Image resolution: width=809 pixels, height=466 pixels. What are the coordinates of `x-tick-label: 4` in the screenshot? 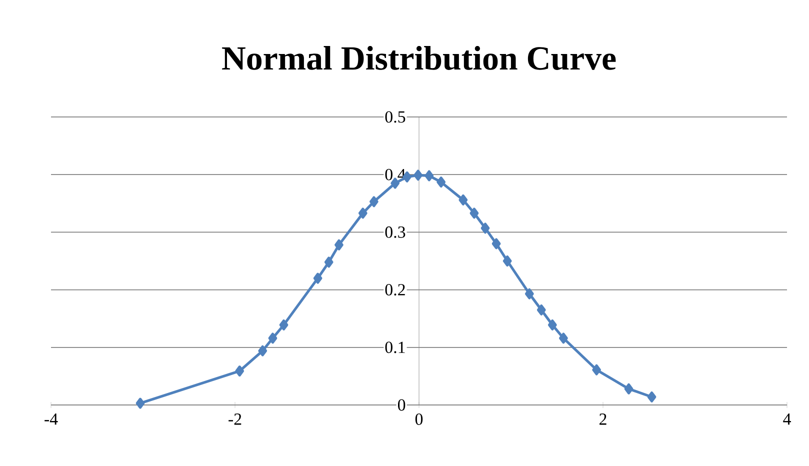 It's located at (787, 419).